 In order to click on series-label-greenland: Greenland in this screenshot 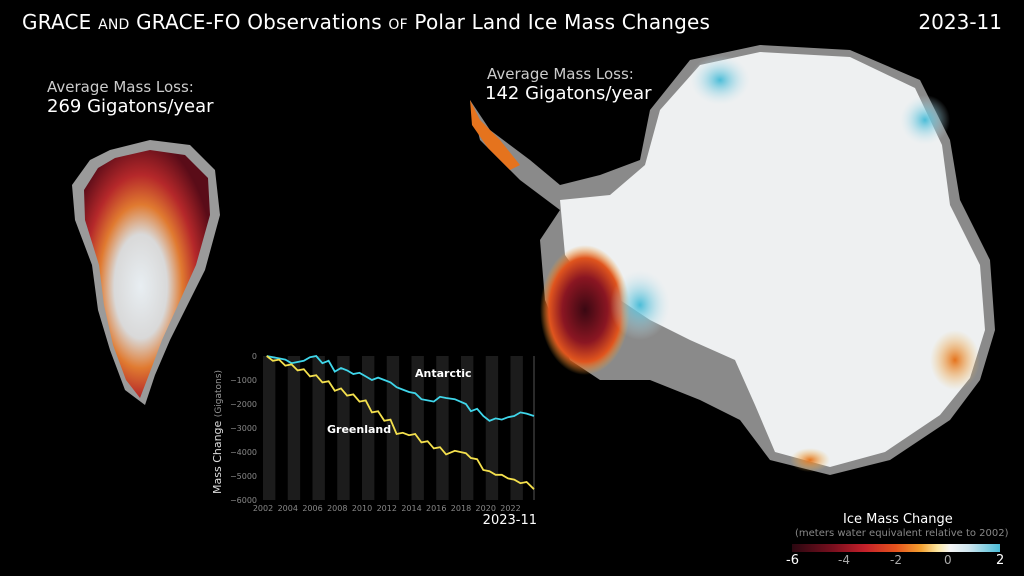, I will do `click(359, 429)`.